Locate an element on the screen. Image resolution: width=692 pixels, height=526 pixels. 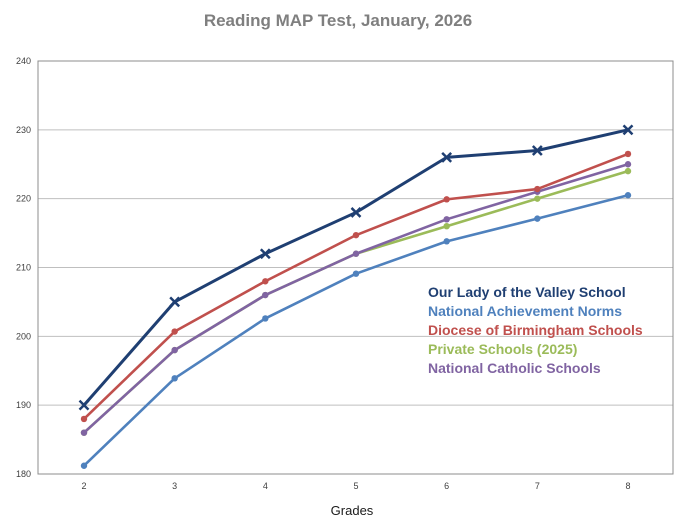
legend-entry: Our Lady of the Valley School is located at coordinates (527, 292).